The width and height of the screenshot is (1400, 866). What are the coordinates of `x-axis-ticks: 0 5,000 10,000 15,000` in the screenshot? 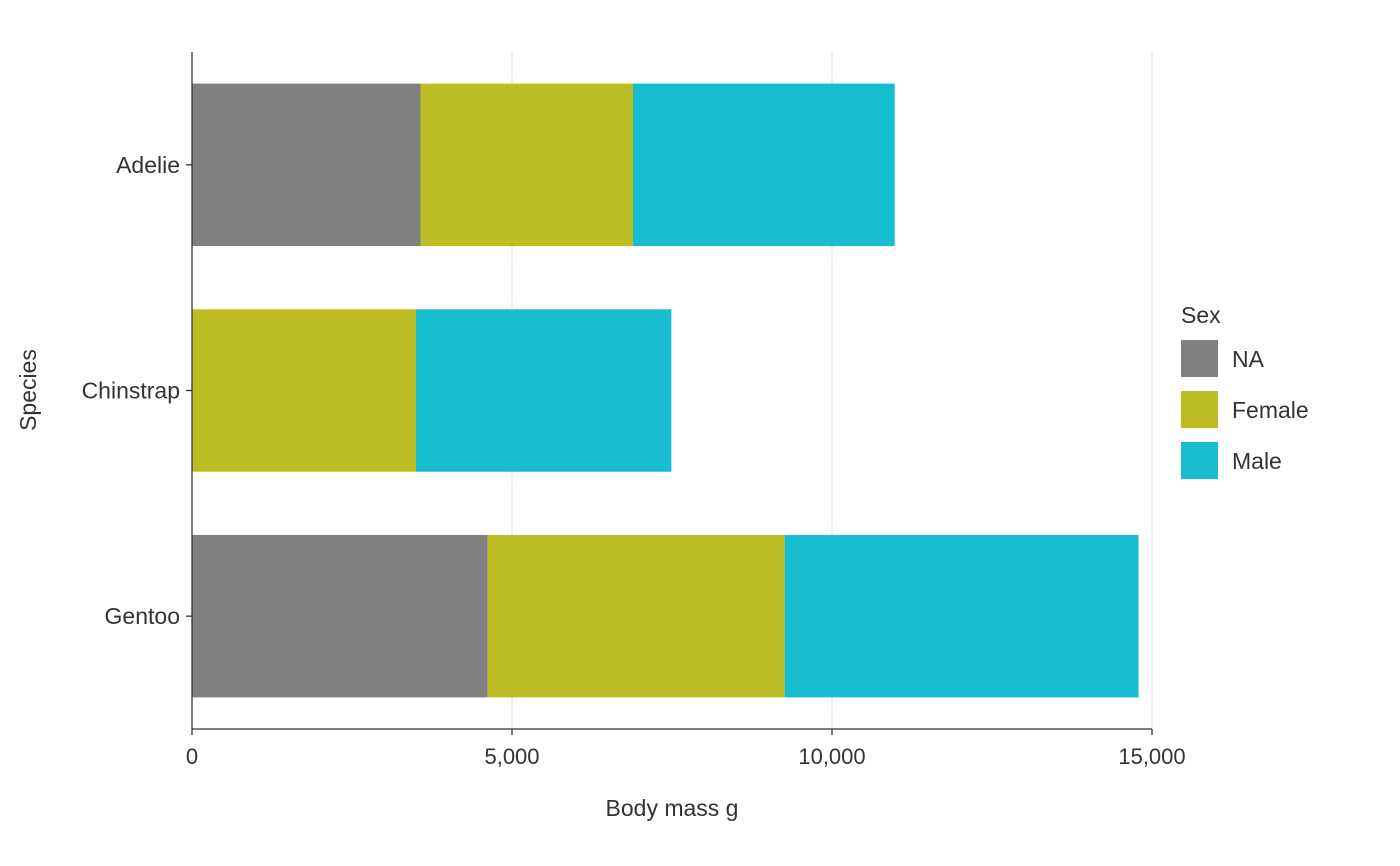 It's located at (686, 749).